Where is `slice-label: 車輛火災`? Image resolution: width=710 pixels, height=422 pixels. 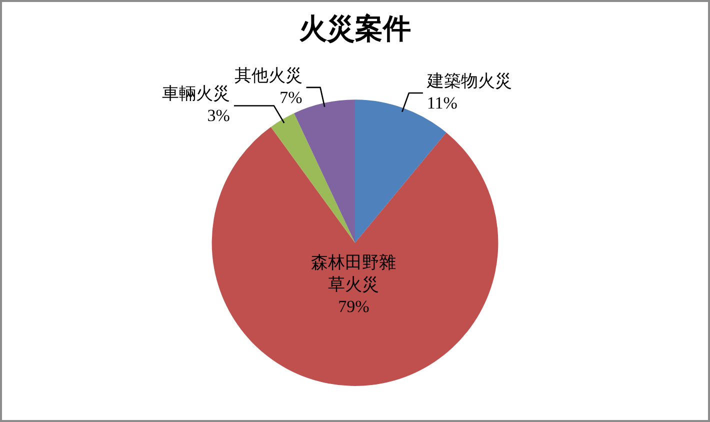
slice-label: 車輛火災 is located at coordinates (196, 94).